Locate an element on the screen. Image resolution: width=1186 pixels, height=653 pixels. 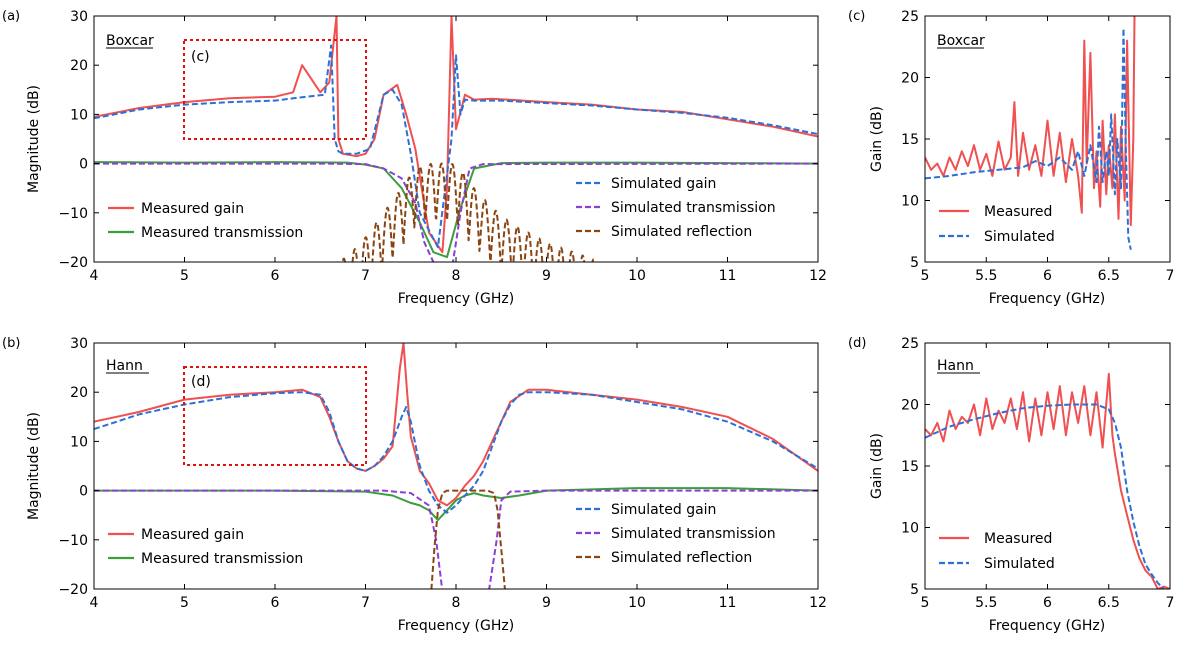
series-simulated-gain is located at coordinates (456, 452).